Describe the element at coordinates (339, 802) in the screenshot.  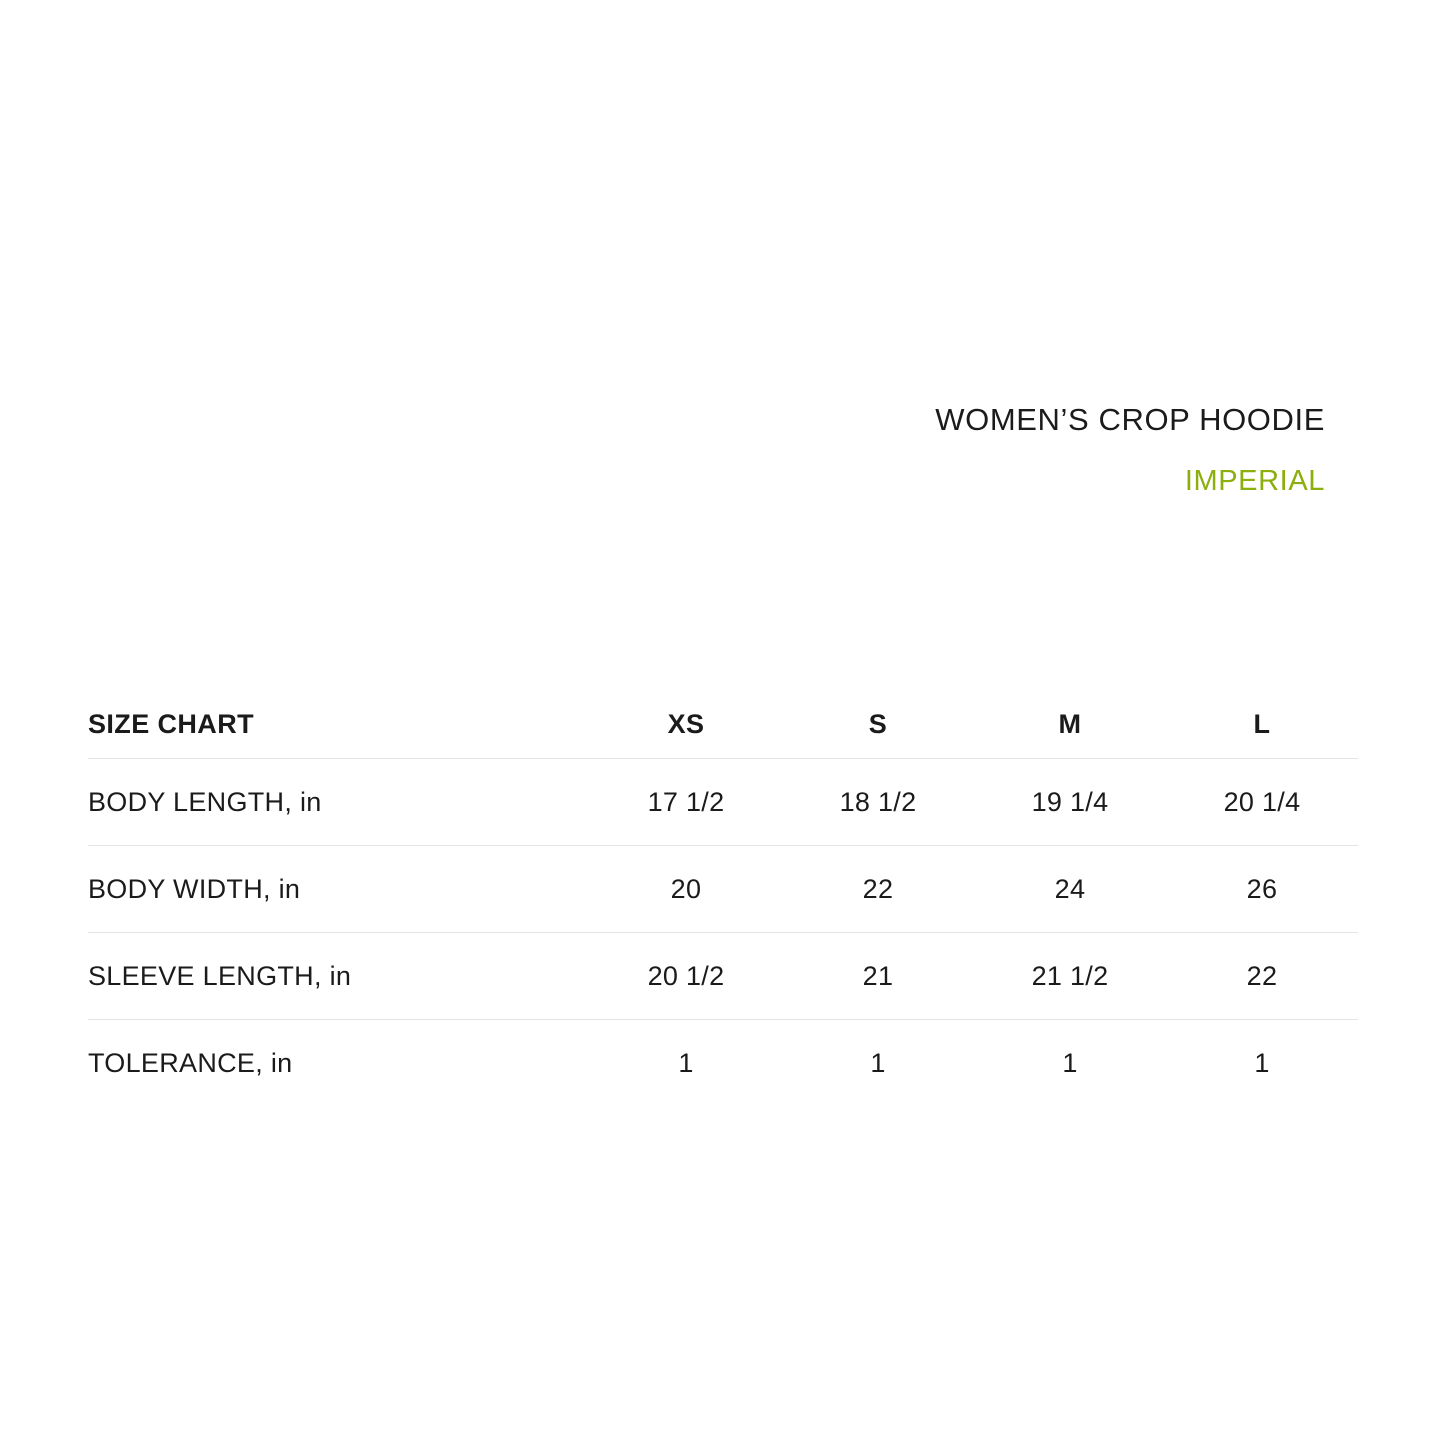
I see `row-label-body-length: BODY LENGTH, in` at that location.